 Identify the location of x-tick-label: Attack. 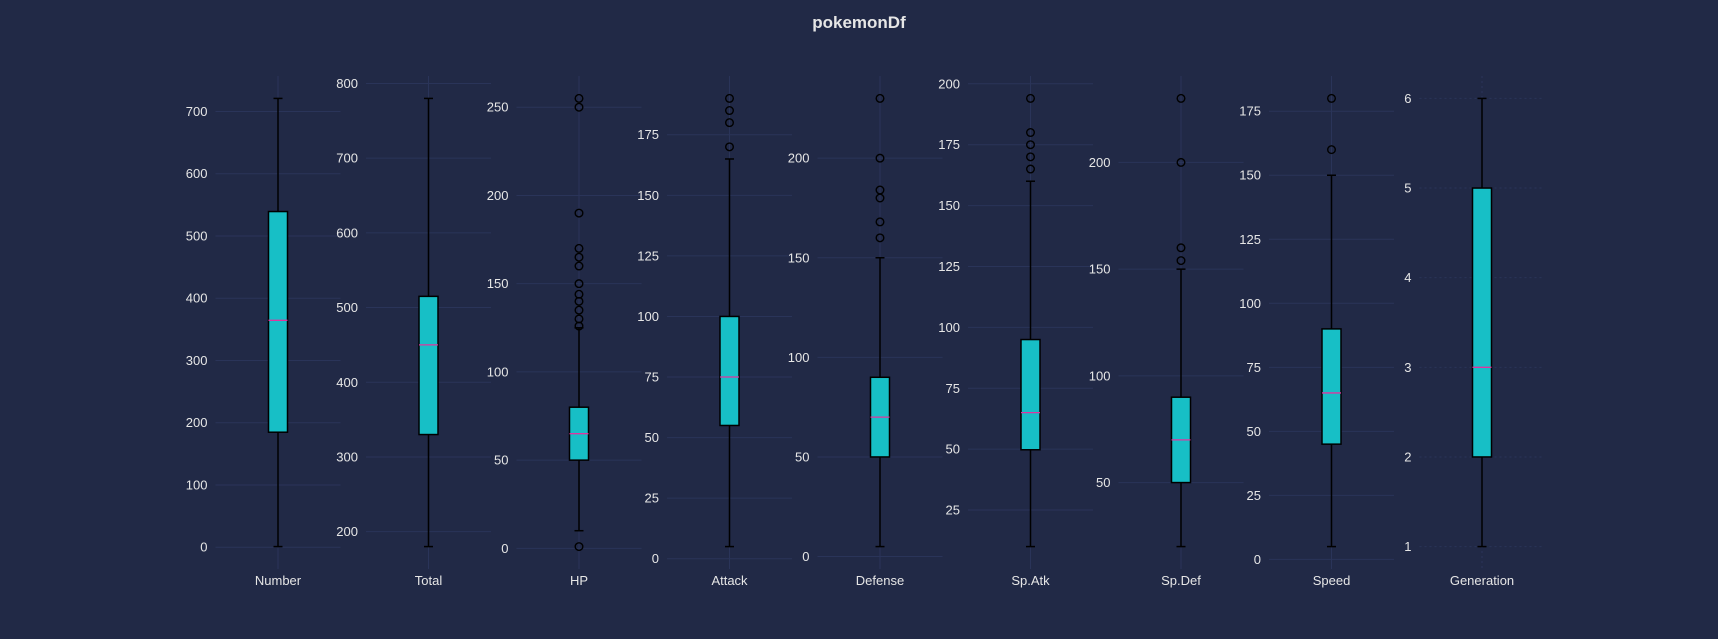
(729, 580).